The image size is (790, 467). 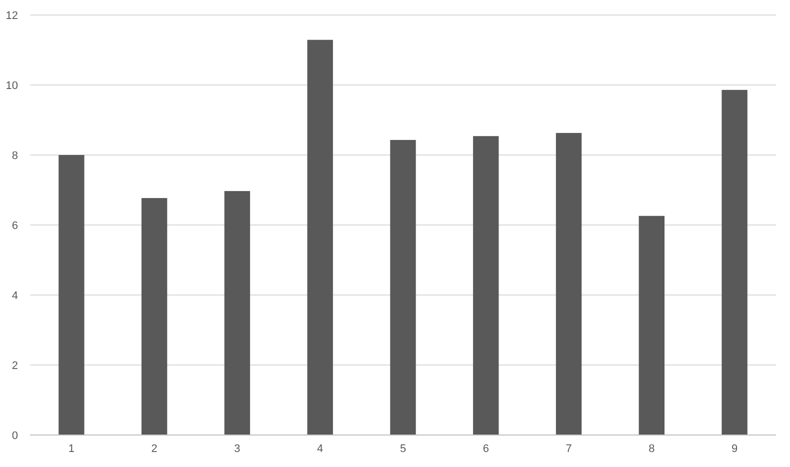 I want to click on x-tick-label: 6, so click(x=485, y=449).